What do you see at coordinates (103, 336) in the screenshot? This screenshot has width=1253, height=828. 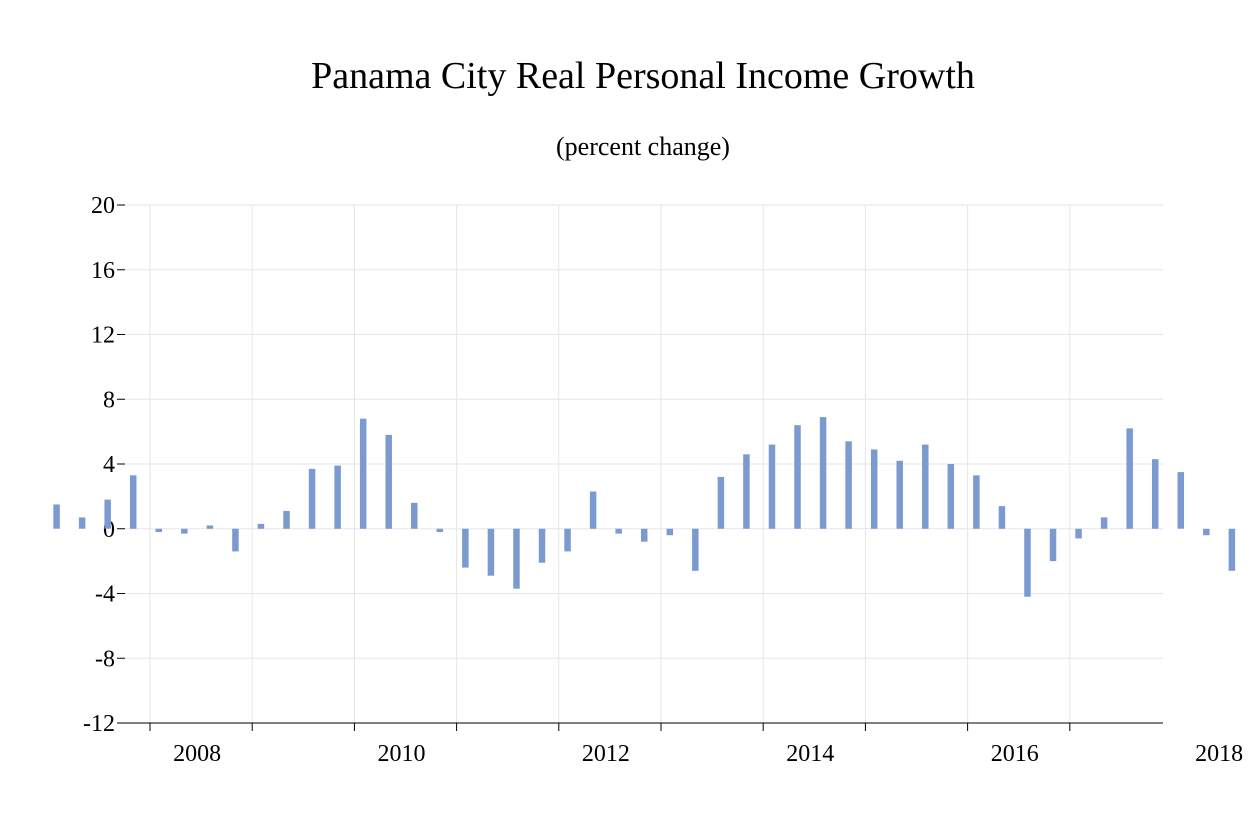 I see `y-tick-label: 12` at bounding box center [103, 336].